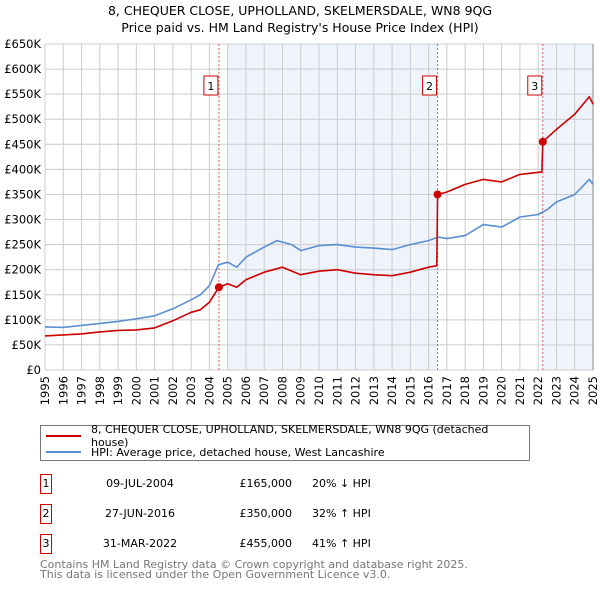 Image resolution: width=600 pixels, height=590 pixels. I want to click on sale-price: £350,000, so click(266, 513).